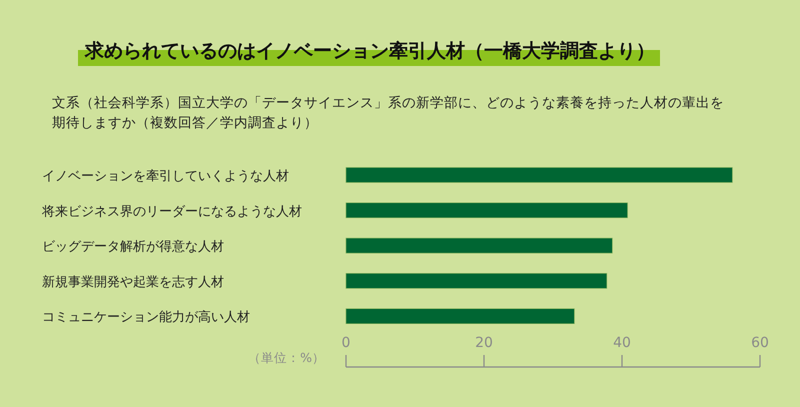  What do you see at coordinates (286, 357) in the screenshot?
I see `text: （単位：%）` at bounding box center [286, 357].